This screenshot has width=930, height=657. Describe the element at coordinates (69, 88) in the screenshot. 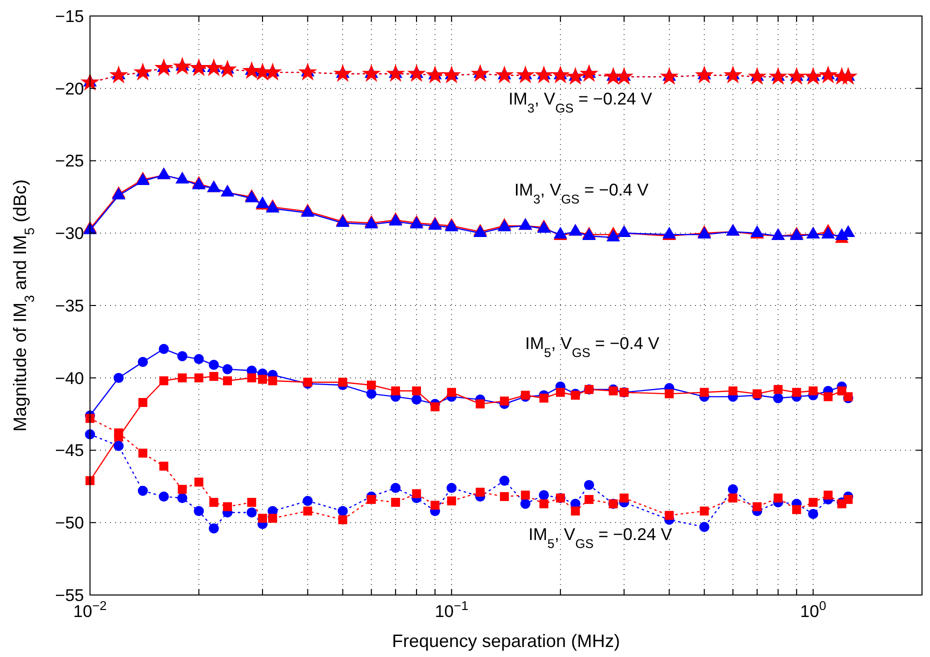

I see `y-tick-label: −20` at that location.